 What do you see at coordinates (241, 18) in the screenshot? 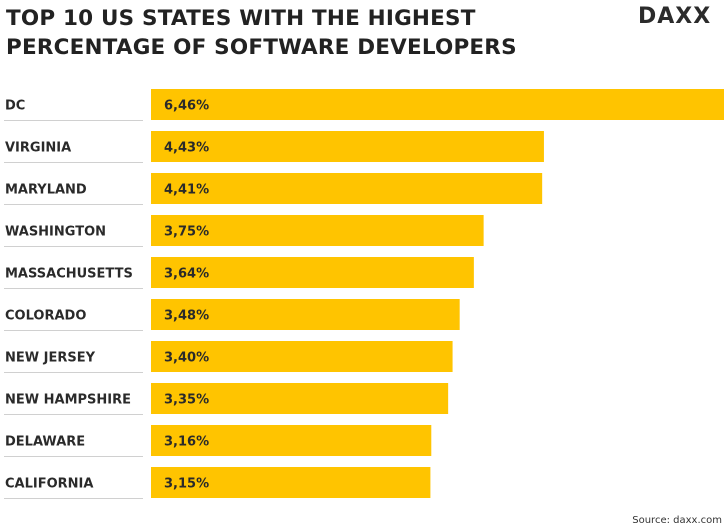
I see `chart-title-line-1: TOP 10 US STATES WITH THE HIGHEST` at bounding box center [241, 18].